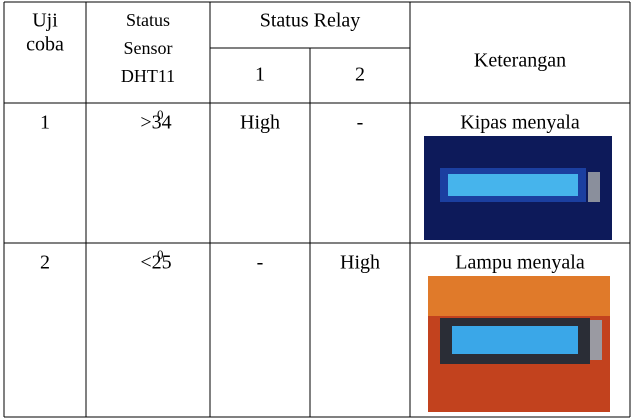  What do you see at coordinates (520, 263) in the screenshot?
I see `cell-text: Lampu menyala` at bounding box center [520, 263].